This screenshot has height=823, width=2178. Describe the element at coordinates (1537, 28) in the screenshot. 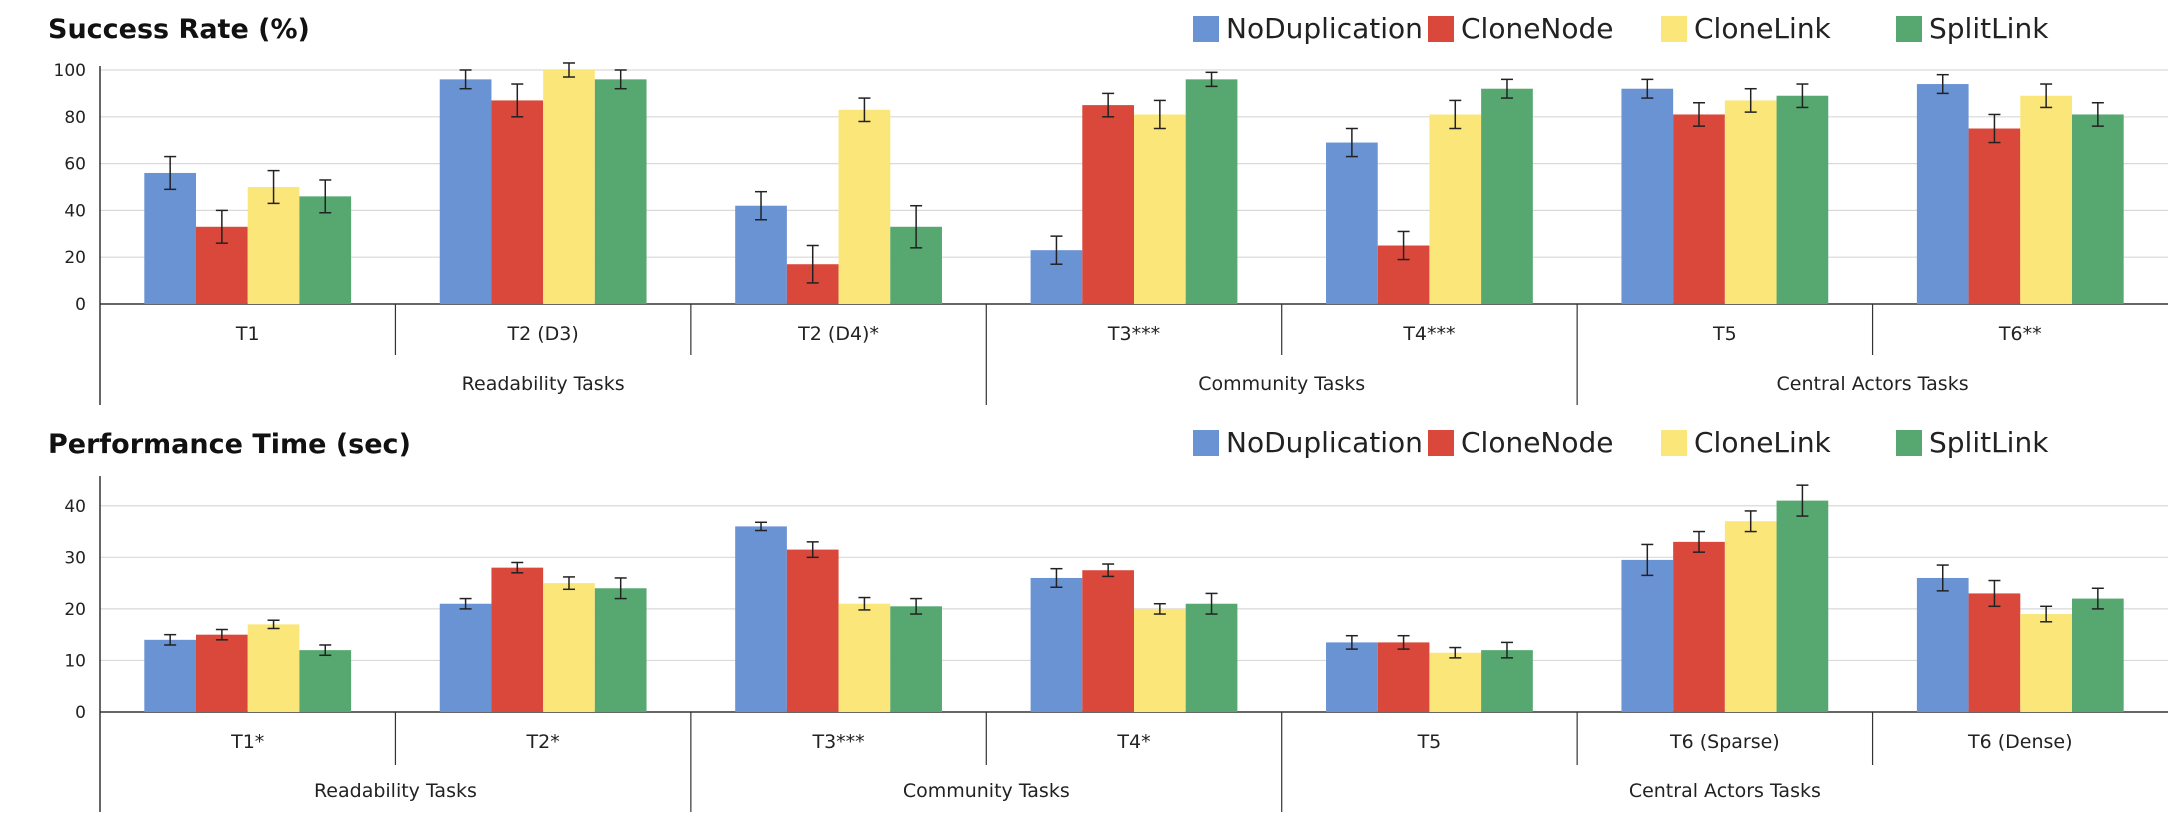

I see `legend-label: CloneNode` at that location.